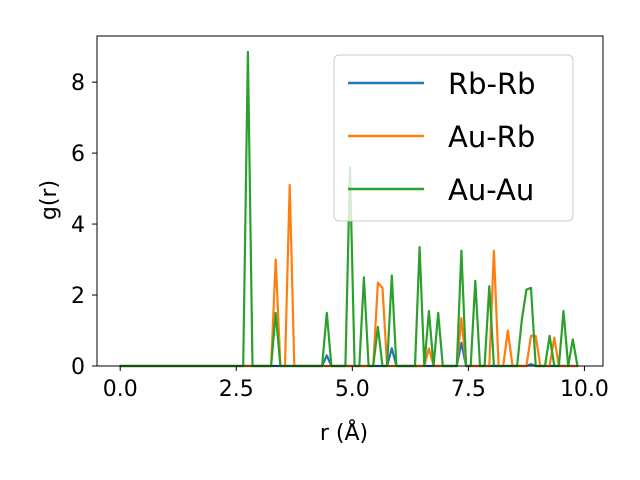 The image size is (640, 480). Describe the element at coordinates (120, 389) in the screenshot. I see `x-tick-label: 0.0` at that location.